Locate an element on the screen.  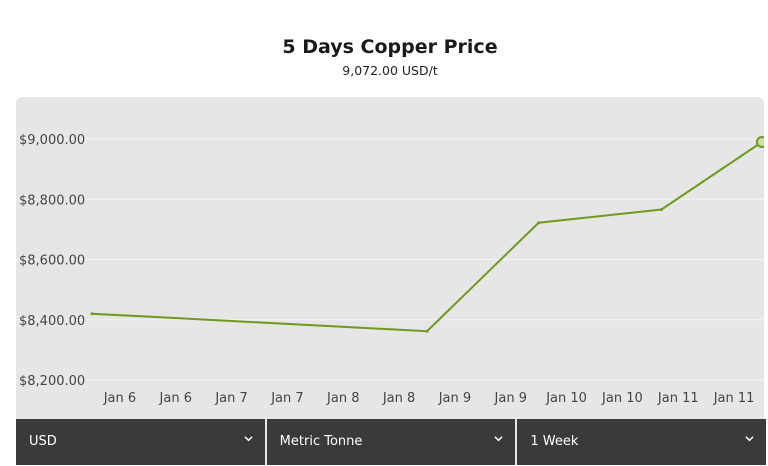
chart-title: 5 Days Copper Price is located at coordinates (390, 47).